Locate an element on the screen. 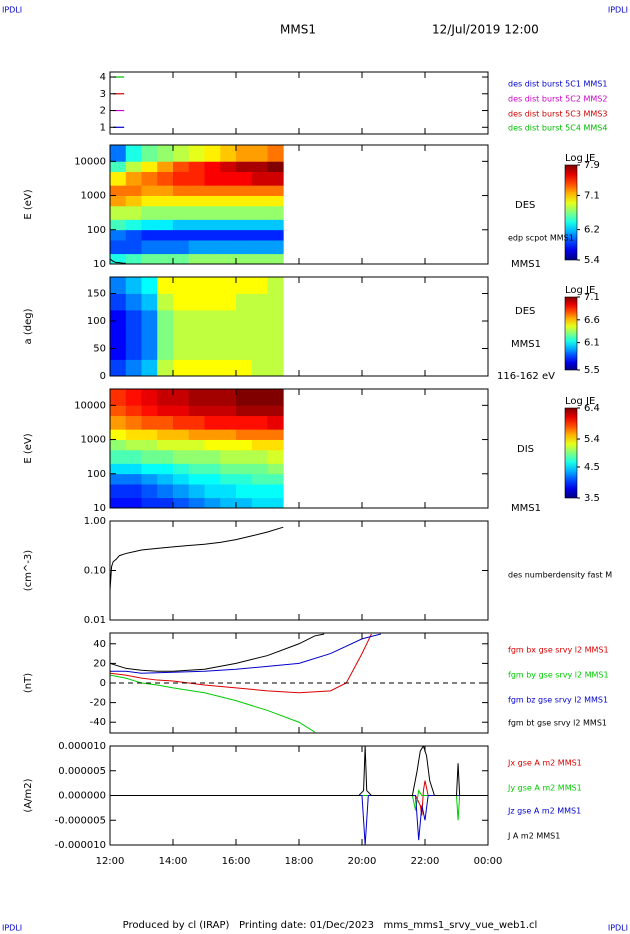  y-tick-label: 2 is located at coordinates (103, 111).